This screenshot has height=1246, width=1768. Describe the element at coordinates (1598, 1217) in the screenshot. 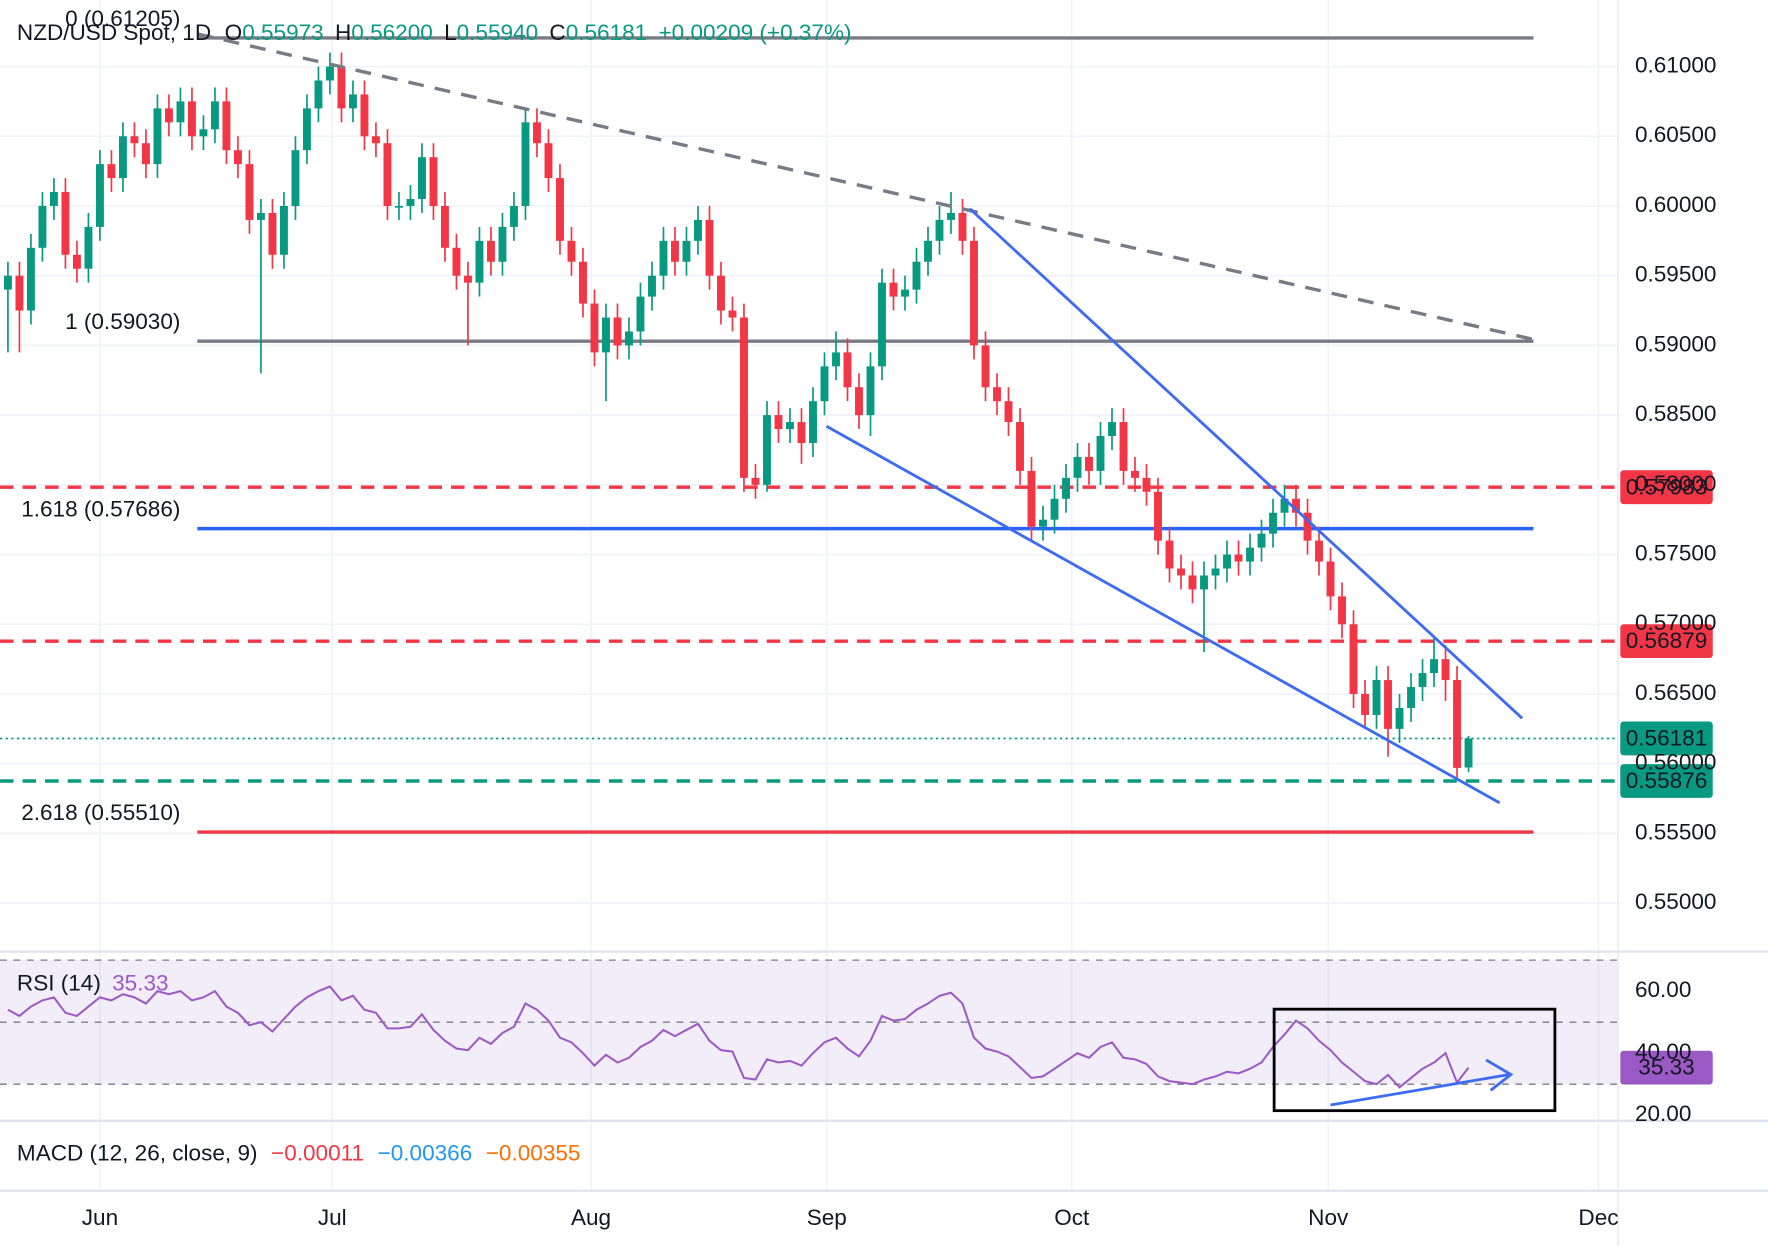

I see `x-tick-label: Dec` at that location.